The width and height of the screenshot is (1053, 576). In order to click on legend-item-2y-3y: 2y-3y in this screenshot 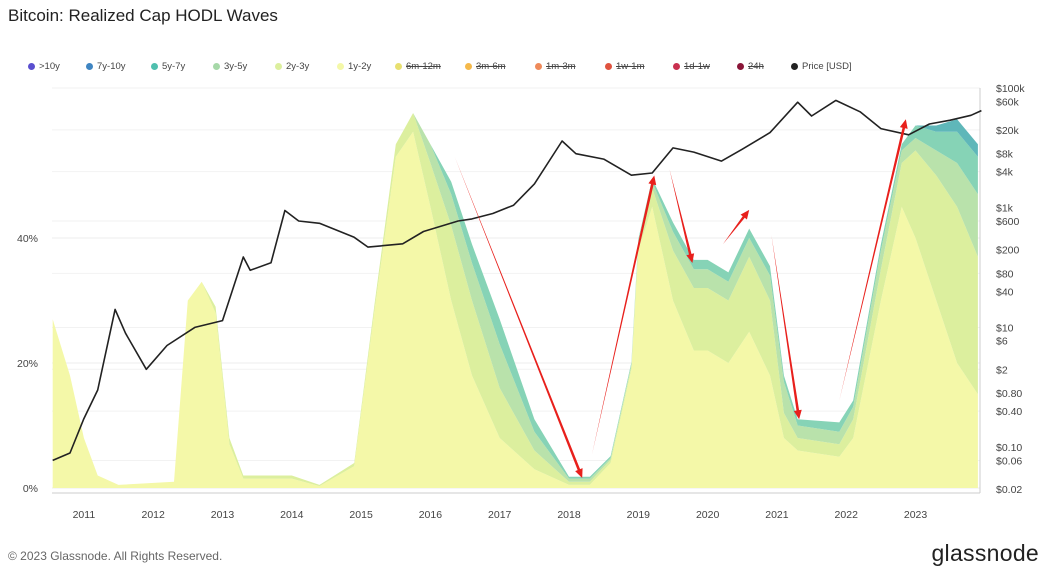, I will do `click(306, 66)`.